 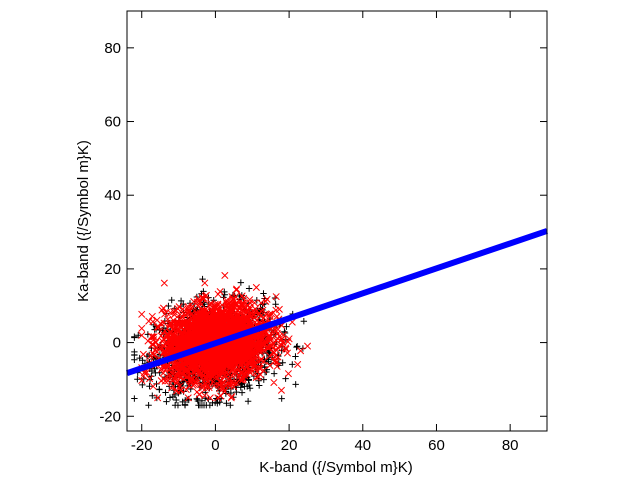 I want to click on x-tick-label: -20, so click(x=142, y=445).